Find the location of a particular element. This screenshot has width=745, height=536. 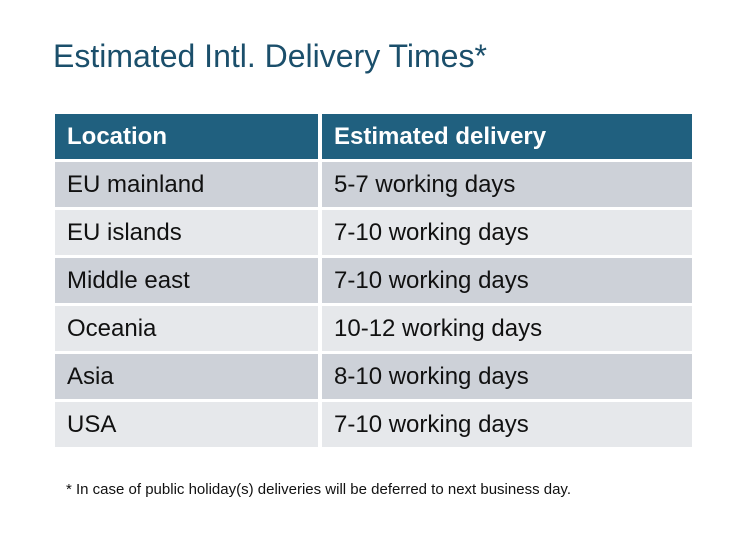

header-estimated-delivery: Estimated delivery is located at coordinates (507, 136).